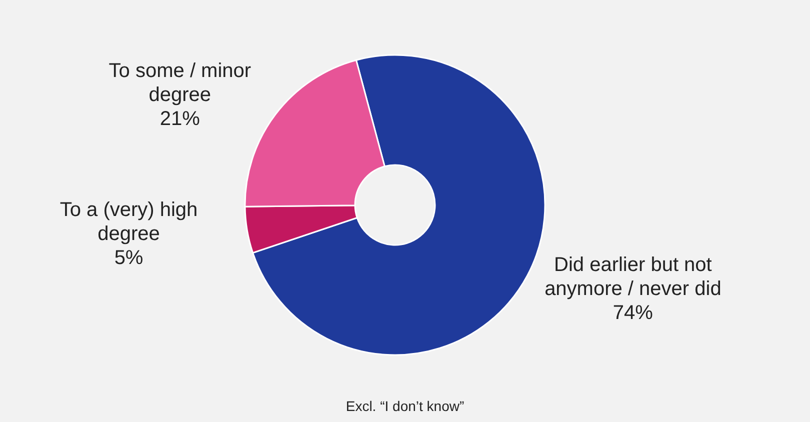 The width and height of the screenshot is (810, 422). I want to click on data-label: 5%, so click(129, 258).